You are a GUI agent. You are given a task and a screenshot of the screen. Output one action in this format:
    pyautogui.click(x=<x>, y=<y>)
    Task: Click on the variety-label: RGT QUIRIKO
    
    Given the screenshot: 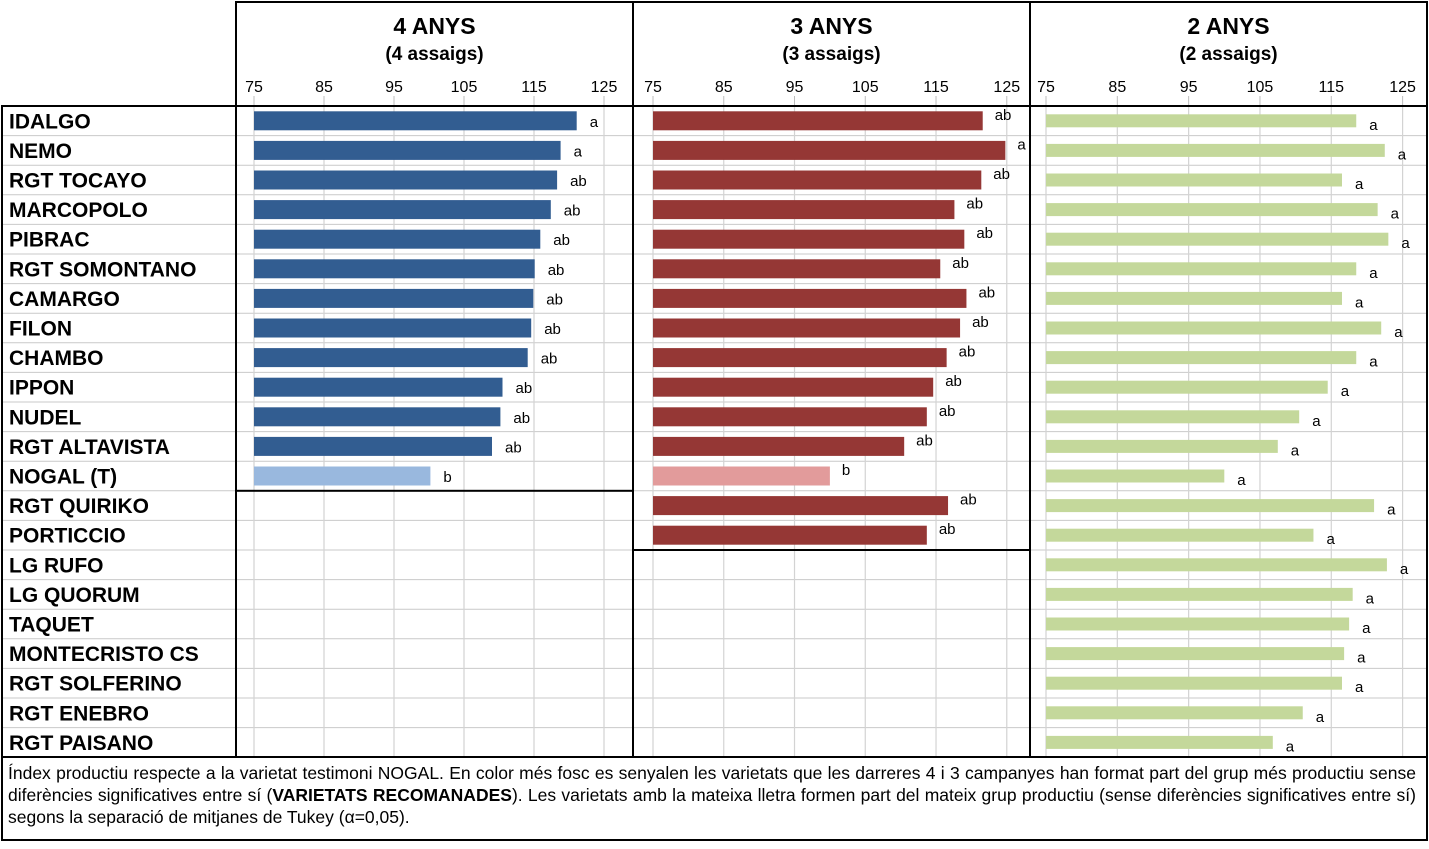 What is the action you would take?
    pyautogui.click(x=79, y=506)
    